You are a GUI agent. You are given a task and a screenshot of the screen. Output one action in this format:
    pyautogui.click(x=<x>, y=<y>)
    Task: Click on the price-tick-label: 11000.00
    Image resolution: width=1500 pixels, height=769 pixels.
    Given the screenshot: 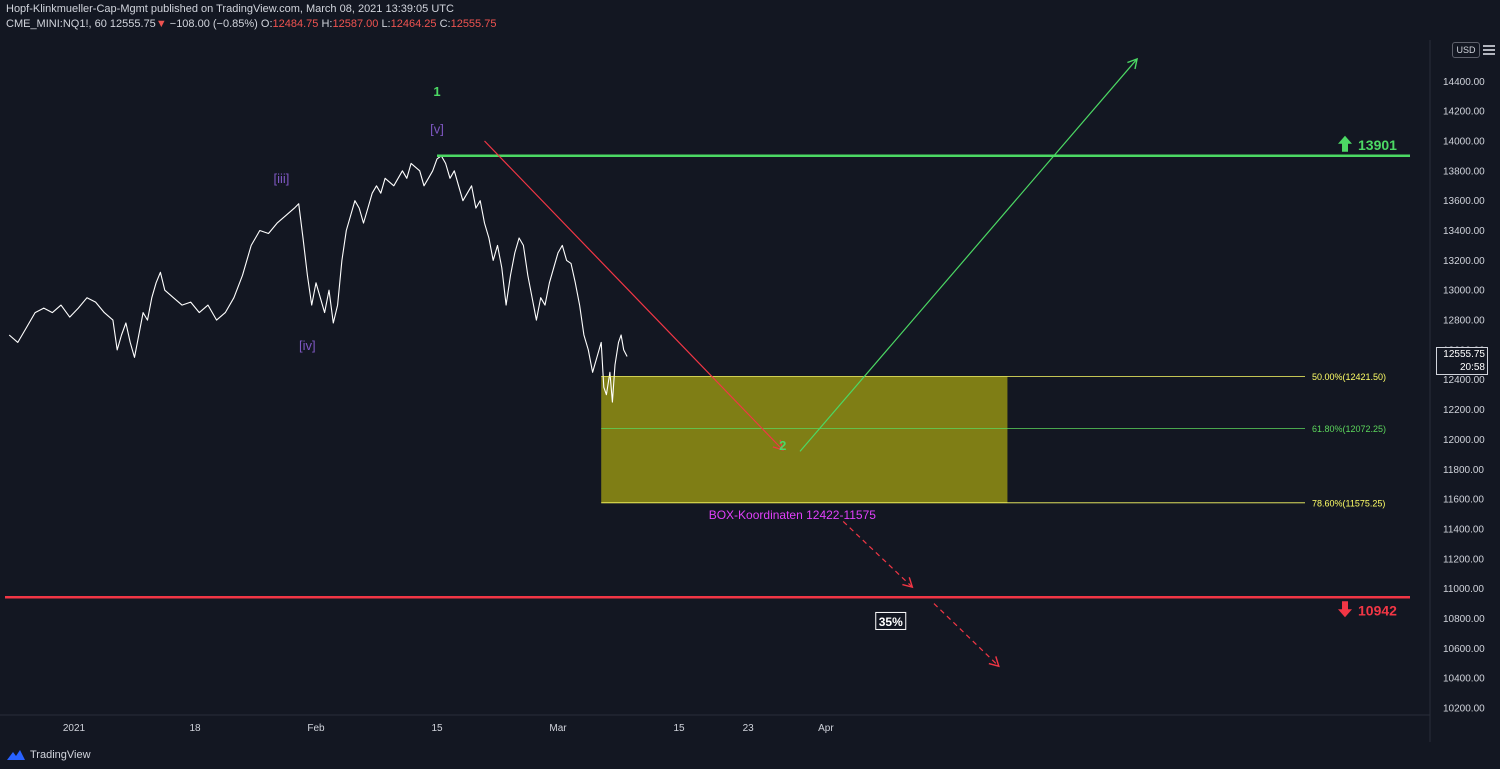 What is the action you would take?
    pyautogui.click(x=1463, y=589)
    